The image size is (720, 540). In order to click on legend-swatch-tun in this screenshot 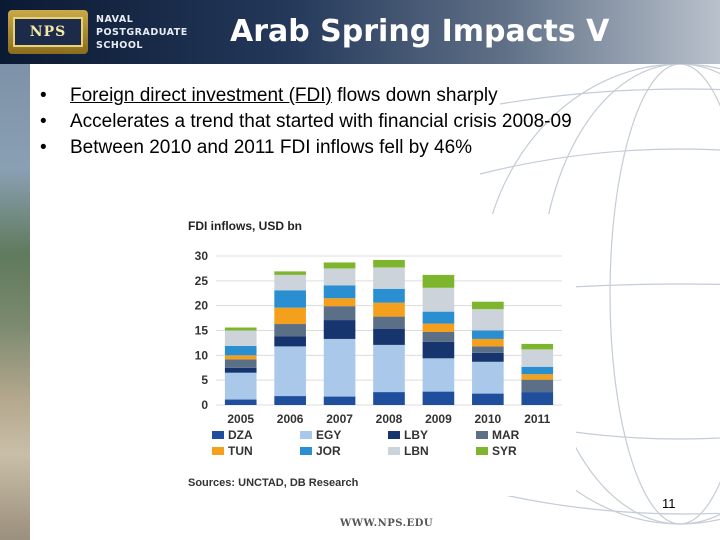, I will do `click(218, 451)`.